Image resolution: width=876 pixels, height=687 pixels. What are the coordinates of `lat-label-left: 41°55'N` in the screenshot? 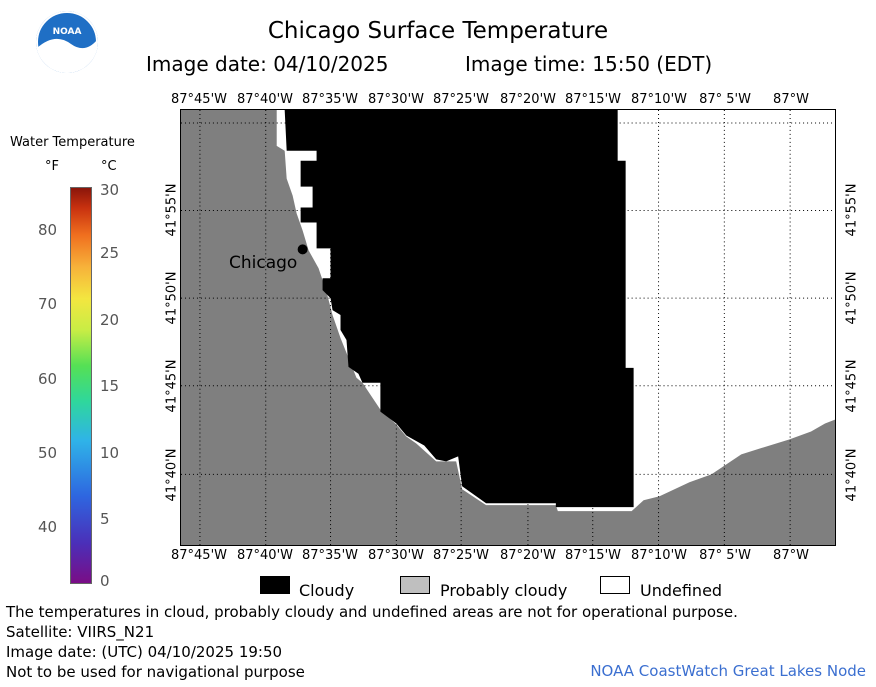 It's located at (172, 210).